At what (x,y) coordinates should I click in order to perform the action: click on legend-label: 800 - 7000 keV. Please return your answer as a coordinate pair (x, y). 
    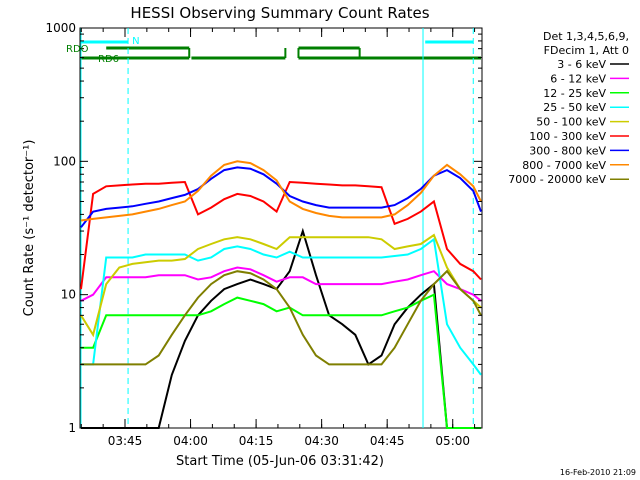
    Looking at the image, I should click on (564, 165).